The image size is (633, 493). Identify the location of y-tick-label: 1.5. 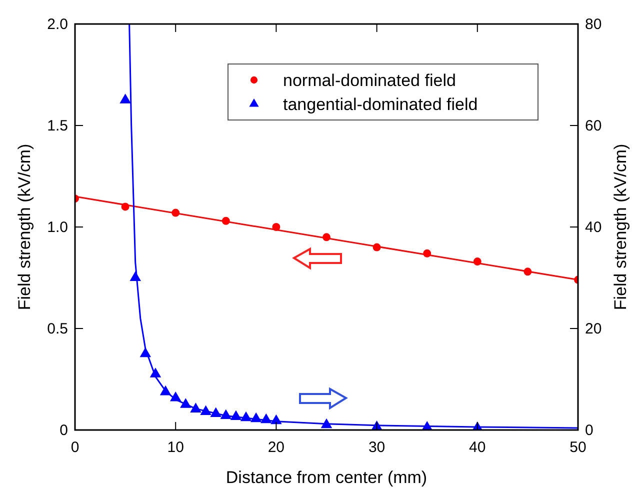
(57, 126).